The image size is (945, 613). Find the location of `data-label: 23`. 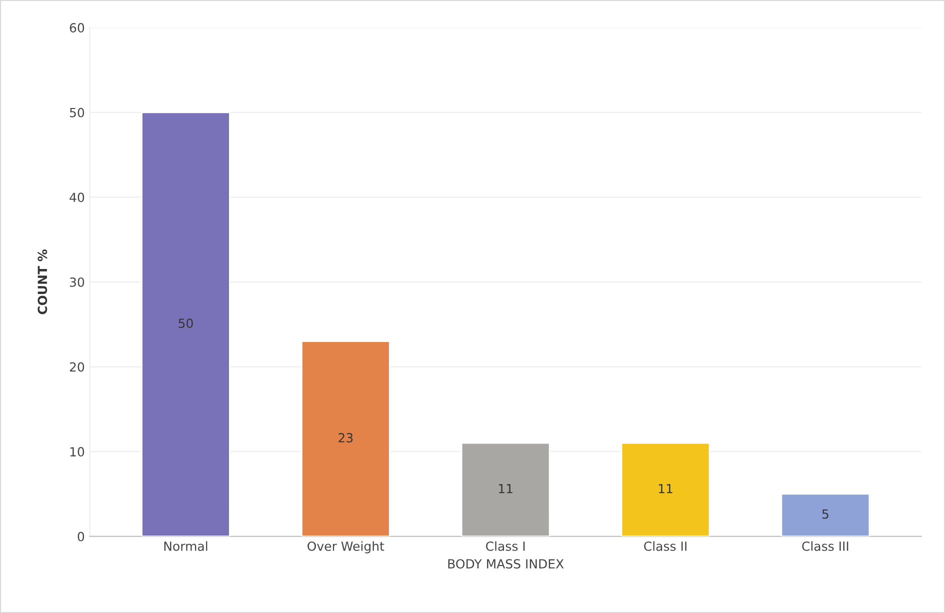

data-label: 23 is located at coordinates (345, 437).